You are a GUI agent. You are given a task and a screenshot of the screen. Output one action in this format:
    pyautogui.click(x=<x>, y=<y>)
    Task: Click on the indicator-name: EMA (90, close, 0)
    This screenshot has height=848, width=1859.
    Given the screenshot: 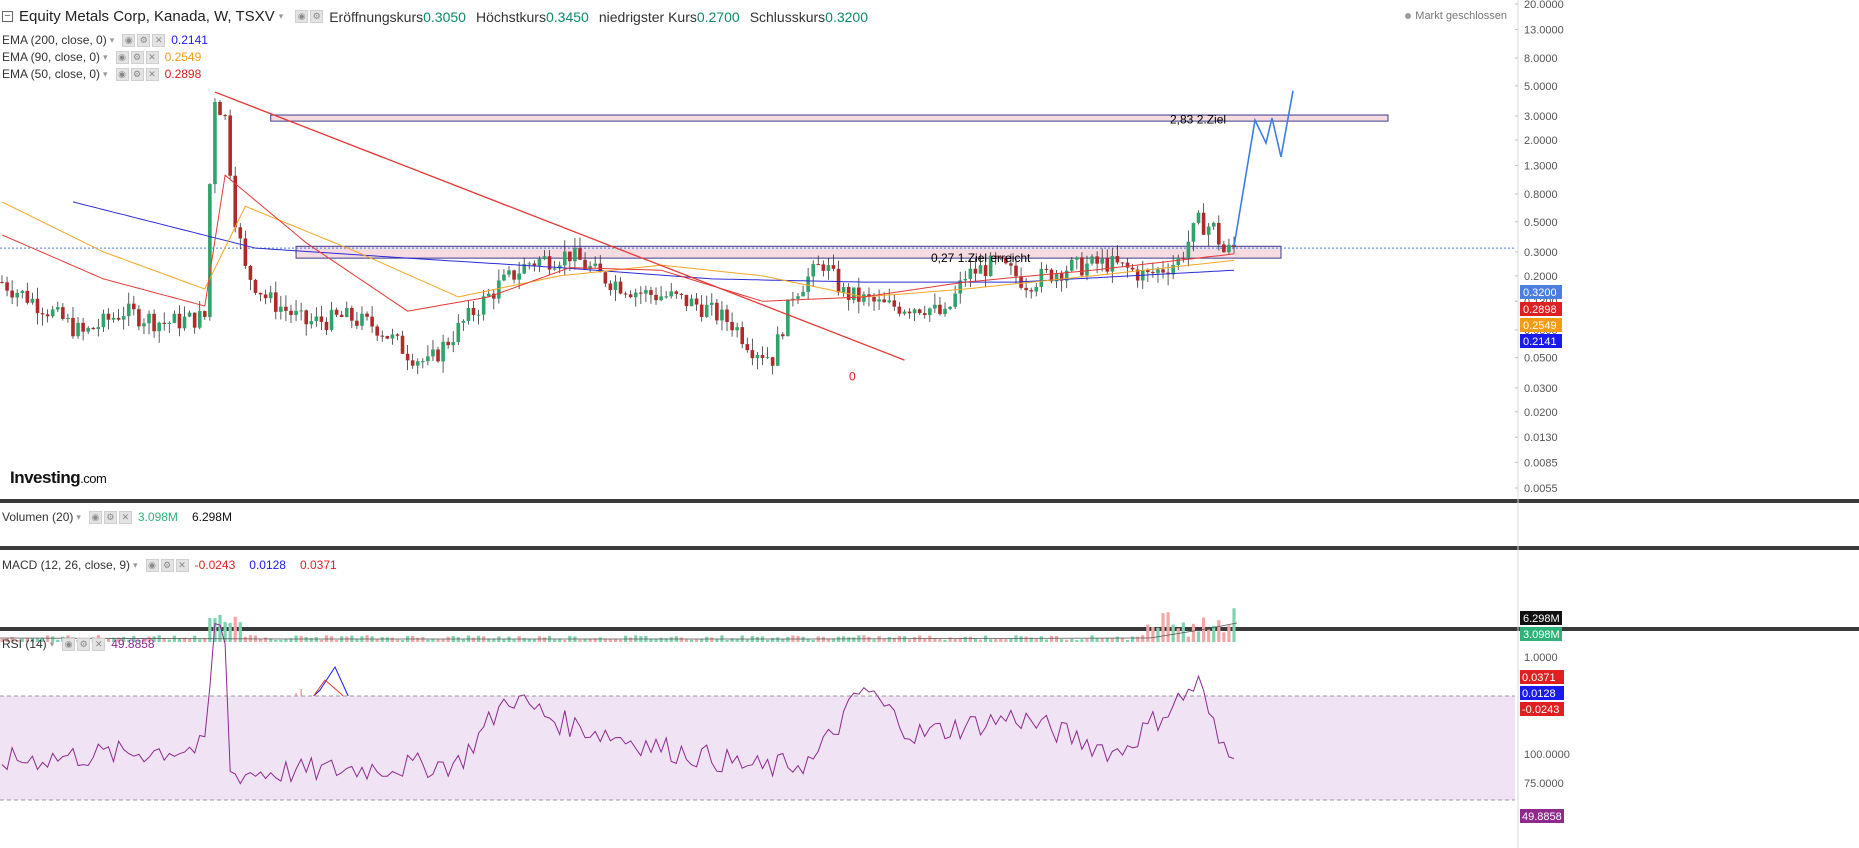 What is the action you would take?
    pyautogui.click(x=51, y=57)
    